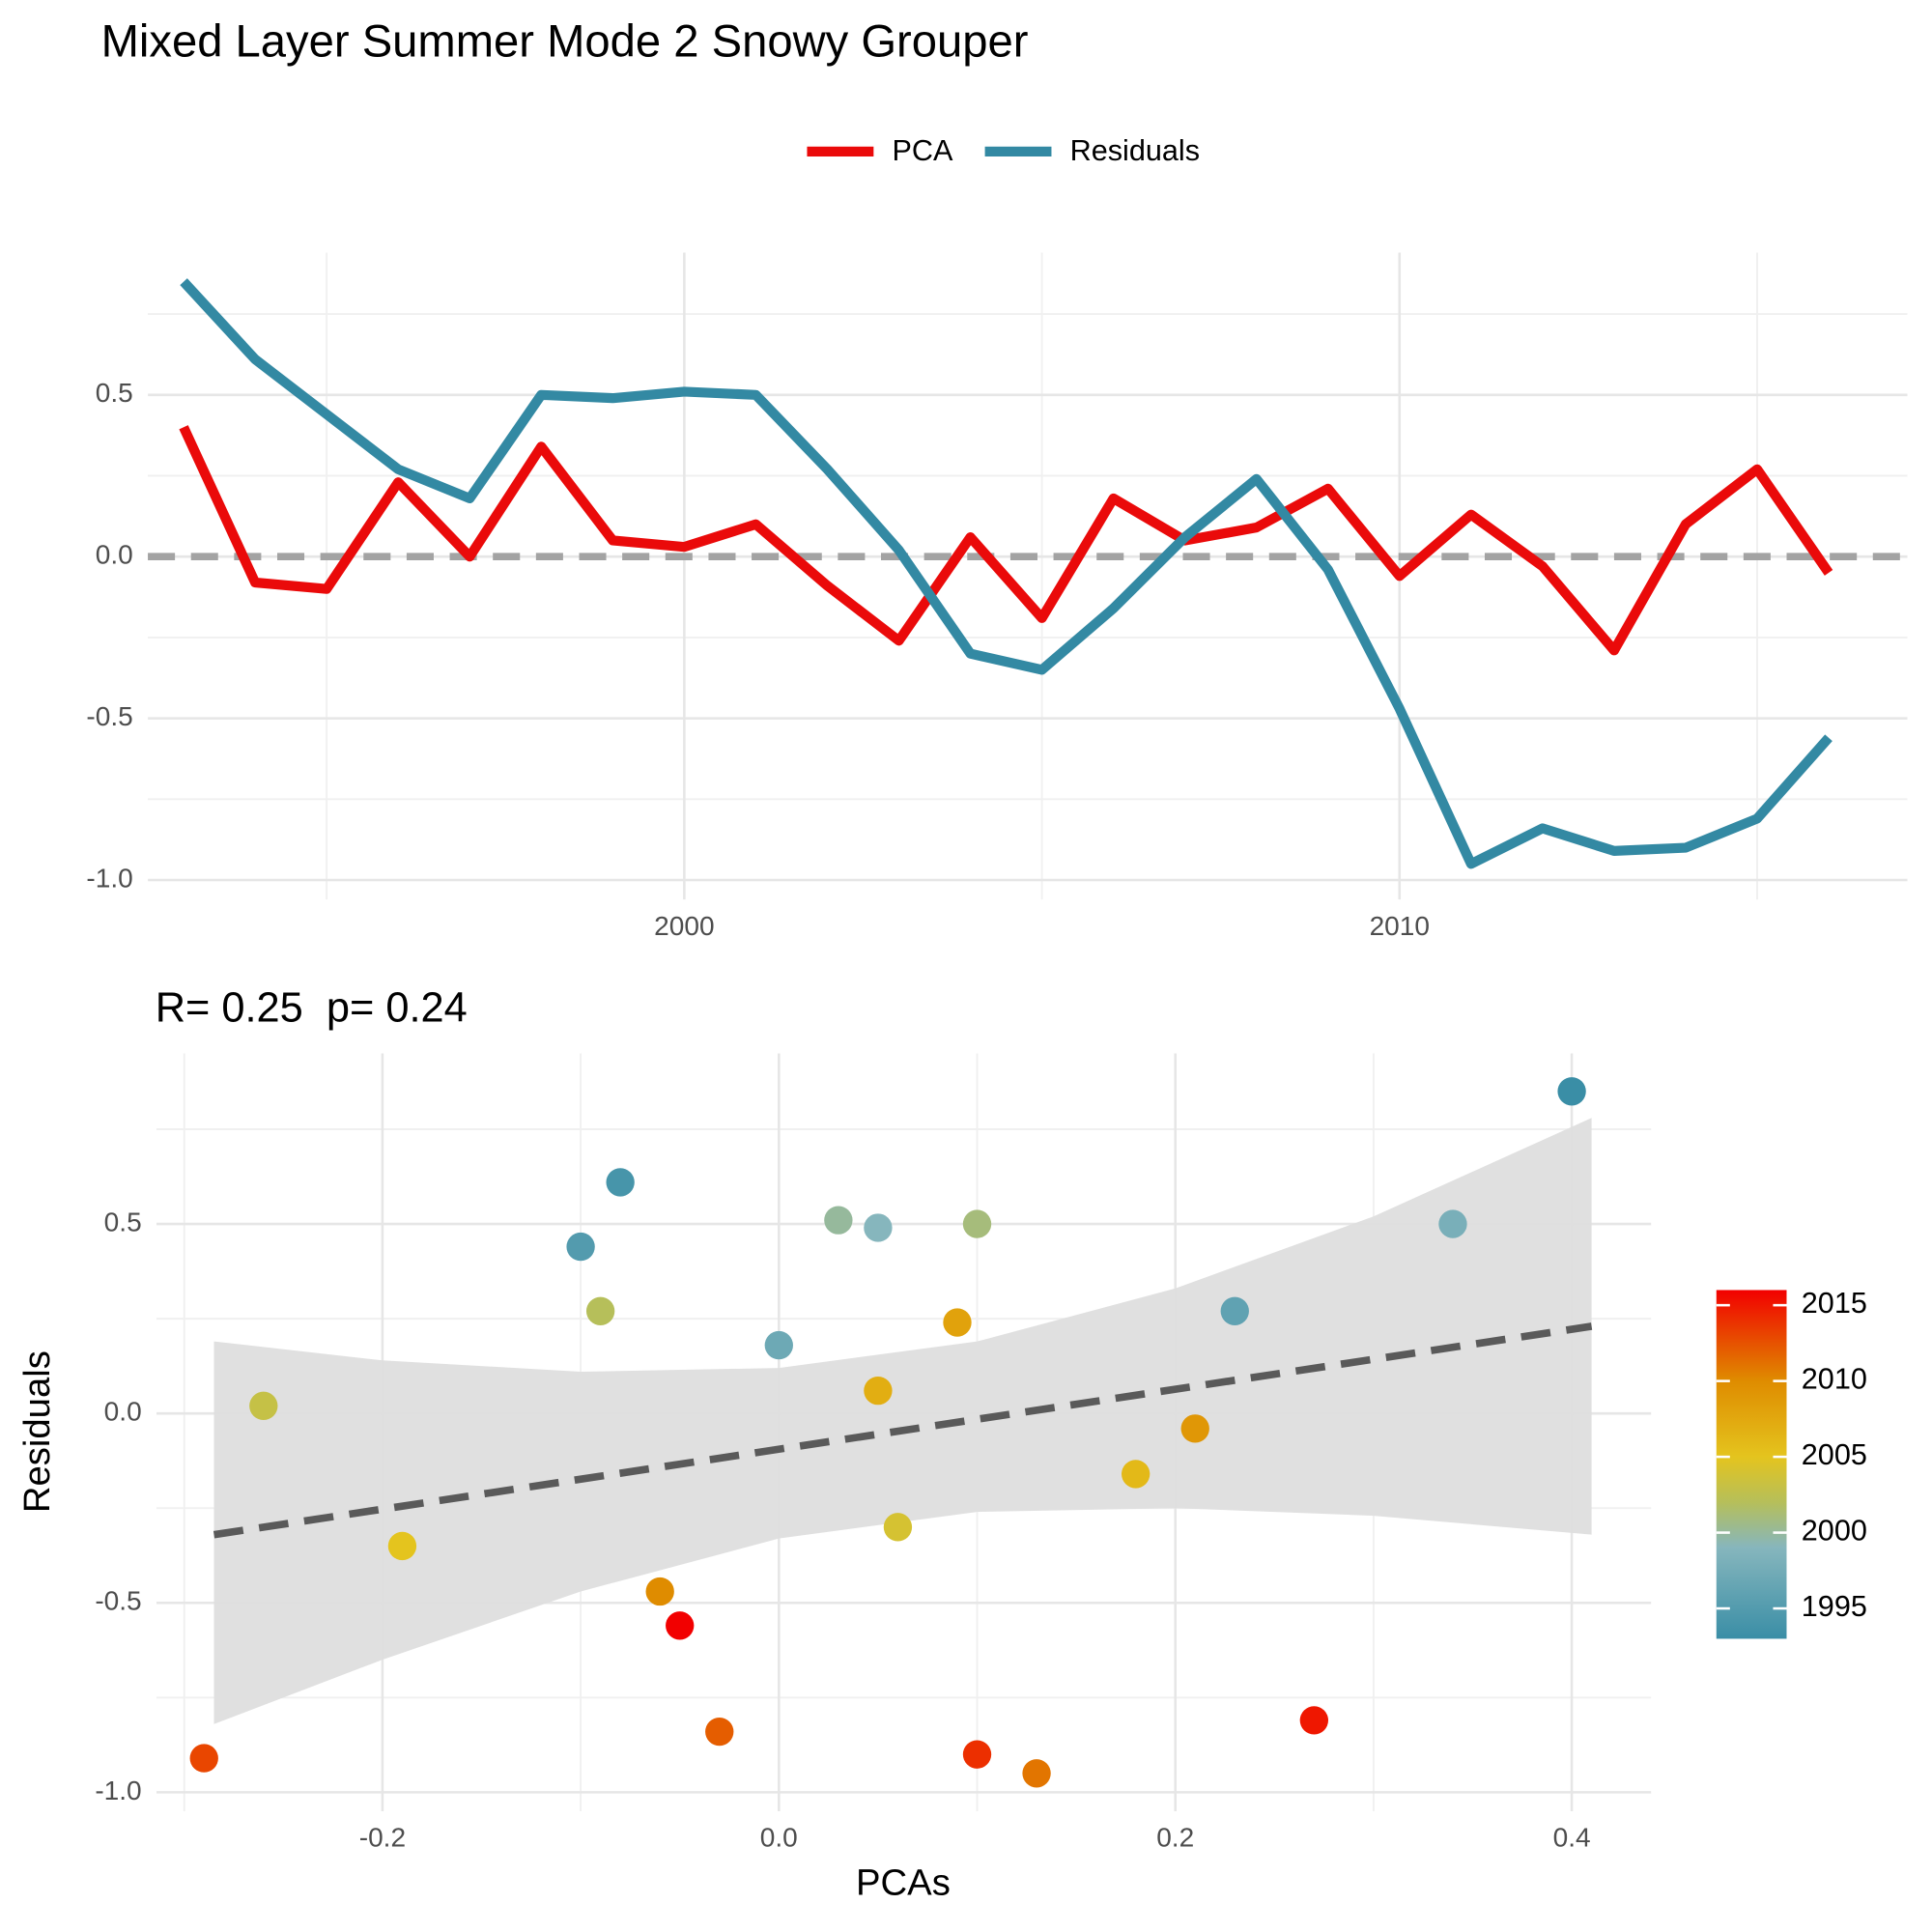  What do you see at coordinates (922, 150) in the screenshot?
I see `legend-label: PCA` at bounding box center [922, 150].